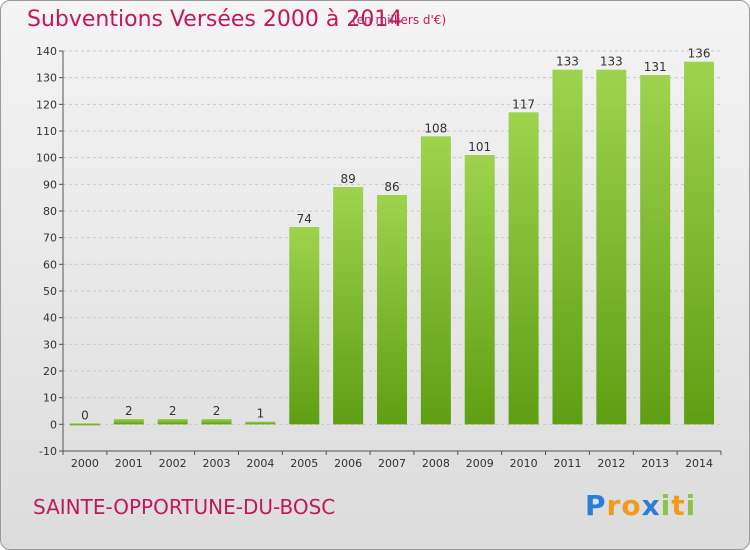 The image size is (750, 550). I want to click on data-label-2013: 131, so click(655, 67).